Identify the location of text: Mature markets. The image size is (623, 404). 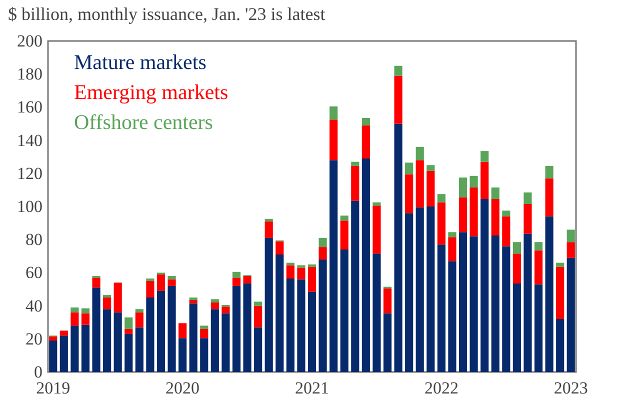
(140, 62).